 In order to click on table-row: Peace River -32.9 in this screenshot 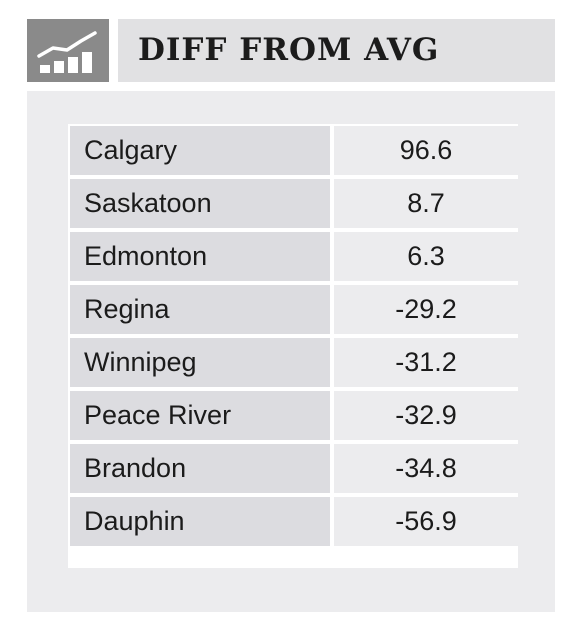, I will do `click(294, 413)`.